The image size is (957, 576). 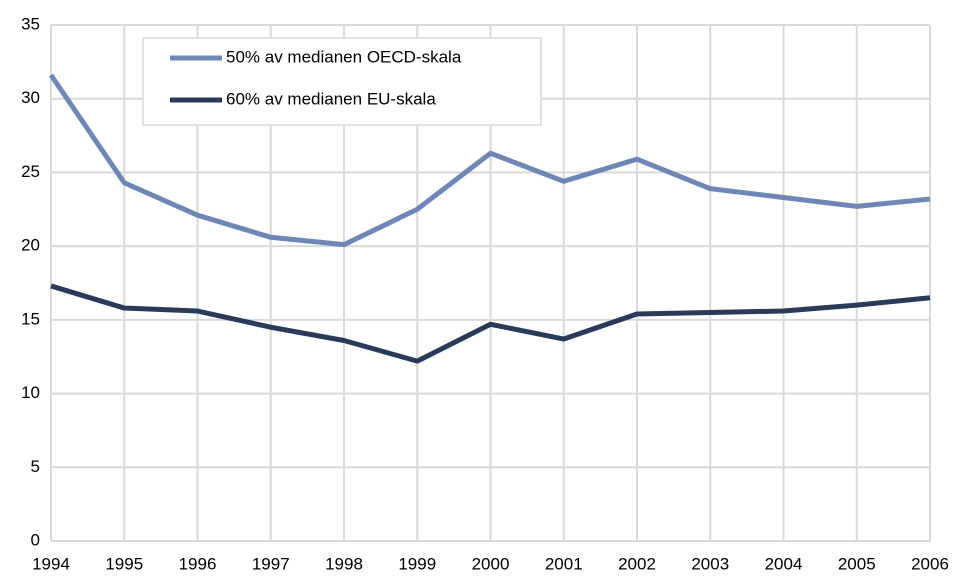 I want to click on x-tick-label: 1997, so click(x=271, y=563).